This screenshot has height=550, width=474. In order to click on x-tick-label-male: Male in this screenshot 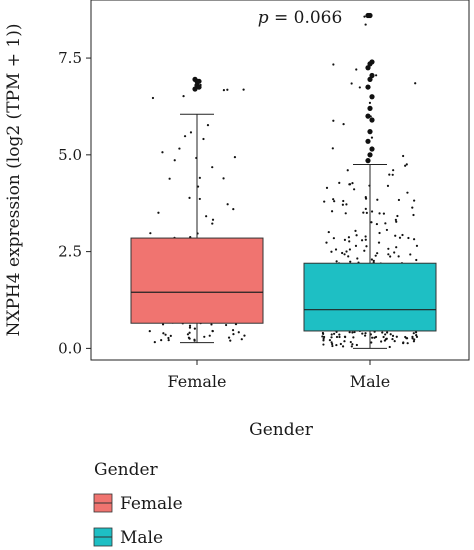, I will do `click(370, 381)`.